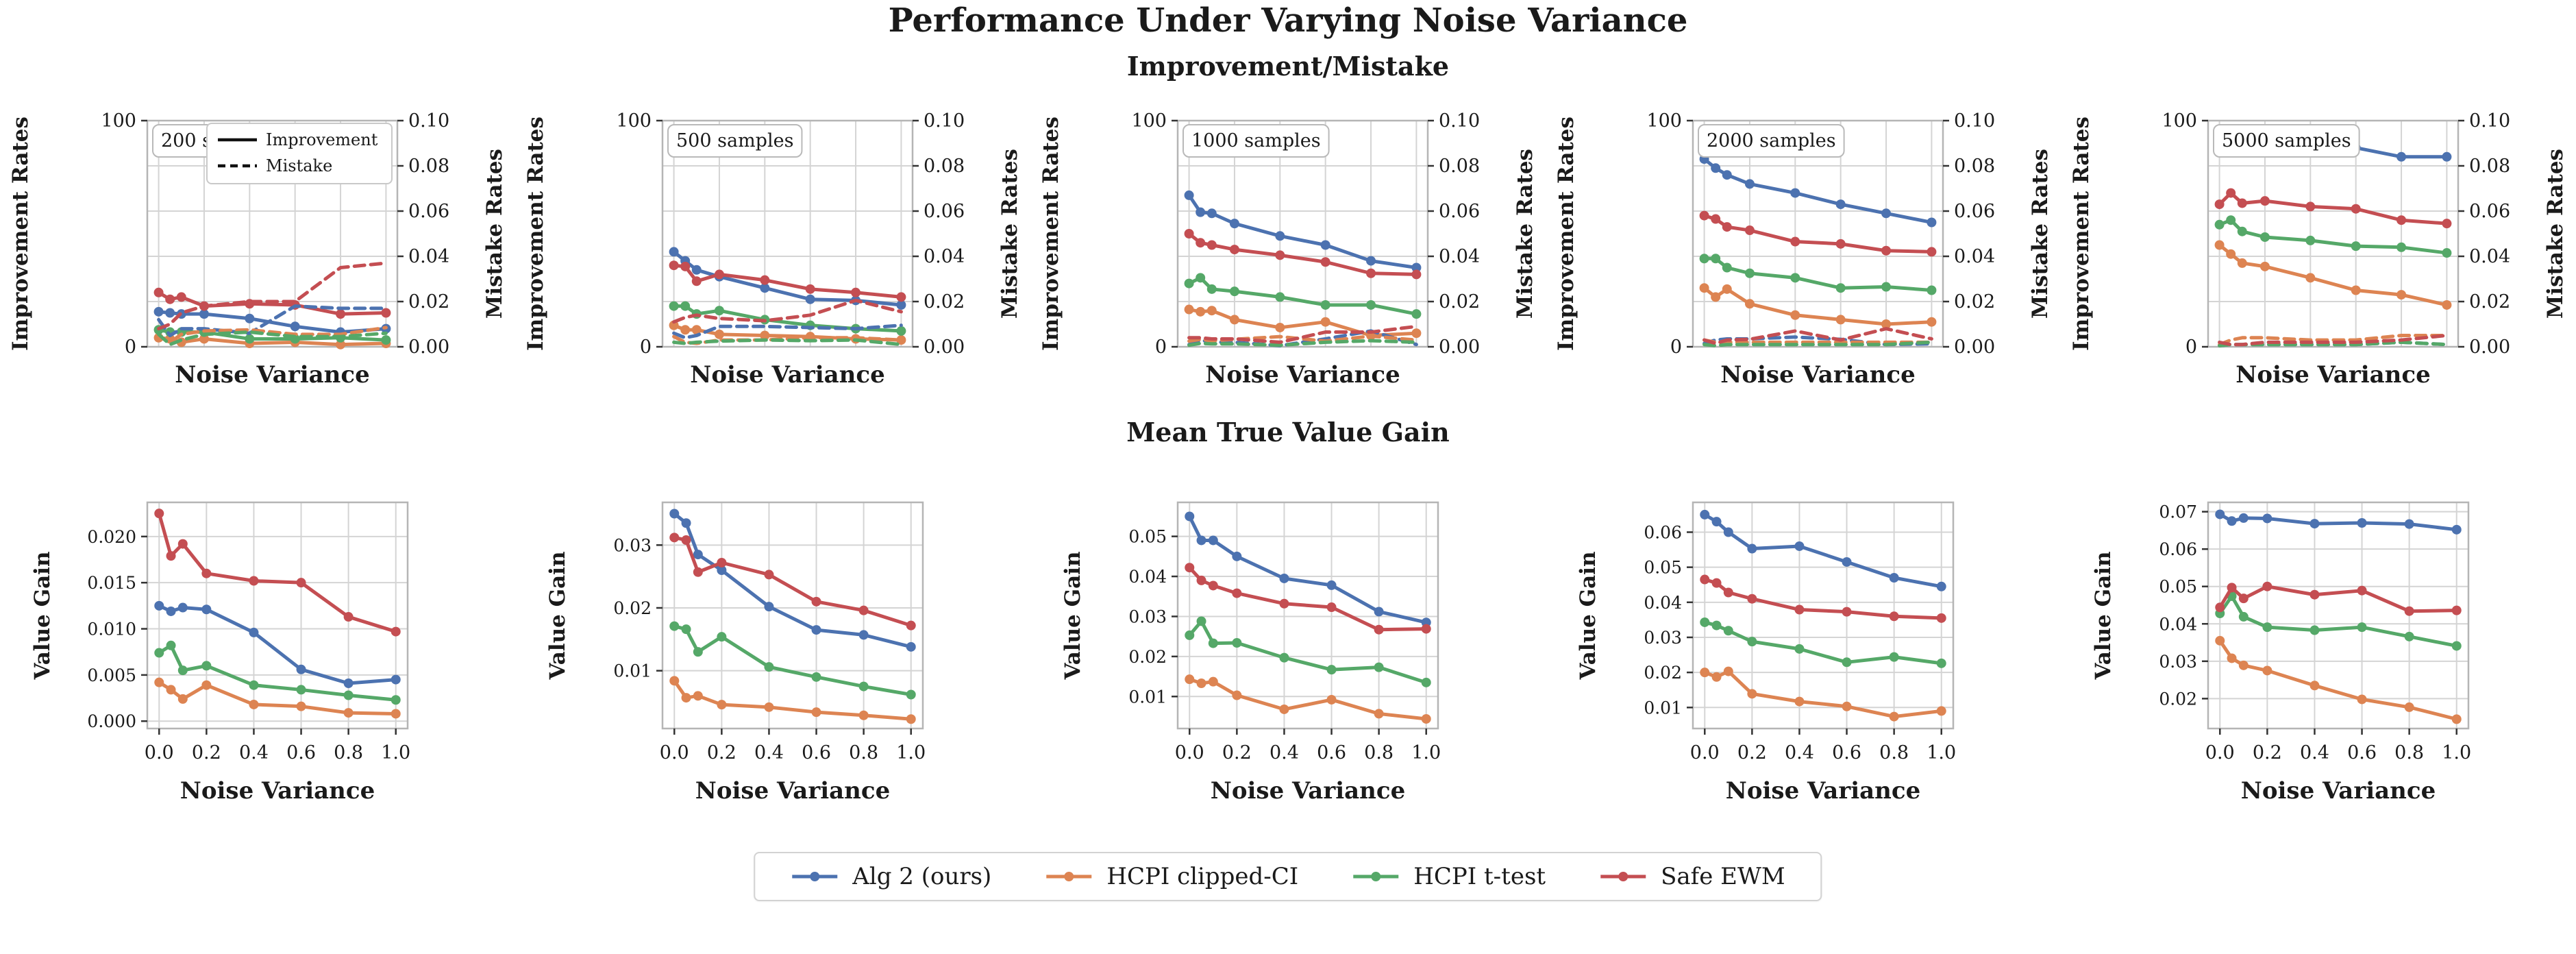 This screenshot has height=954, width=2576. What do you see at coordinates (1069, 876) in the screenshot?
I see `legend-line-icon-hcpi-clipped-ci` at bounding box center [1069, 876].